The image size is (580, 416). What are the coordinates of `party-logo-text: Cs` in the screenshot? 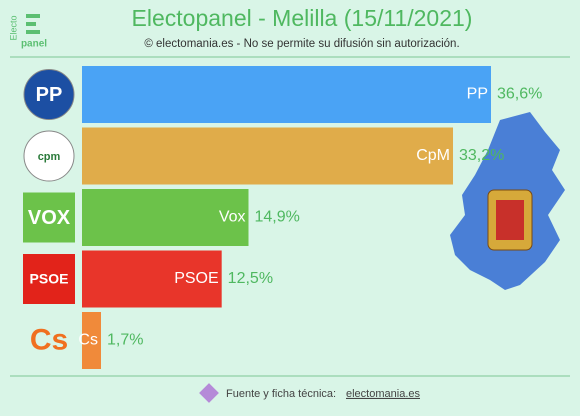 It's located at (49, 339).